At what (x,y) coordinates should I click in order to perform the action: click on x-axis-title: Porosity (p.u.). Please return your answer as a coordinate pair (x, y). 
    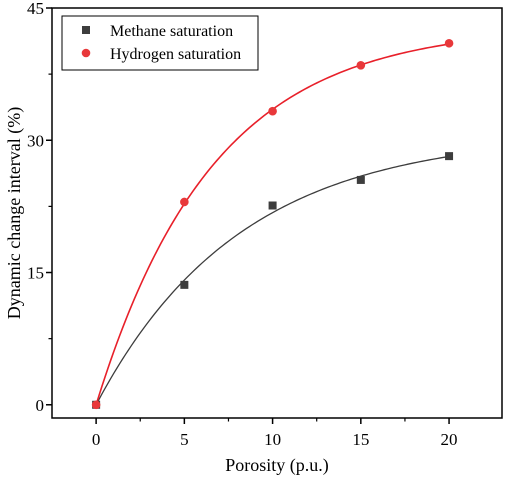
    Looking at the image, I should click on (277, 465).